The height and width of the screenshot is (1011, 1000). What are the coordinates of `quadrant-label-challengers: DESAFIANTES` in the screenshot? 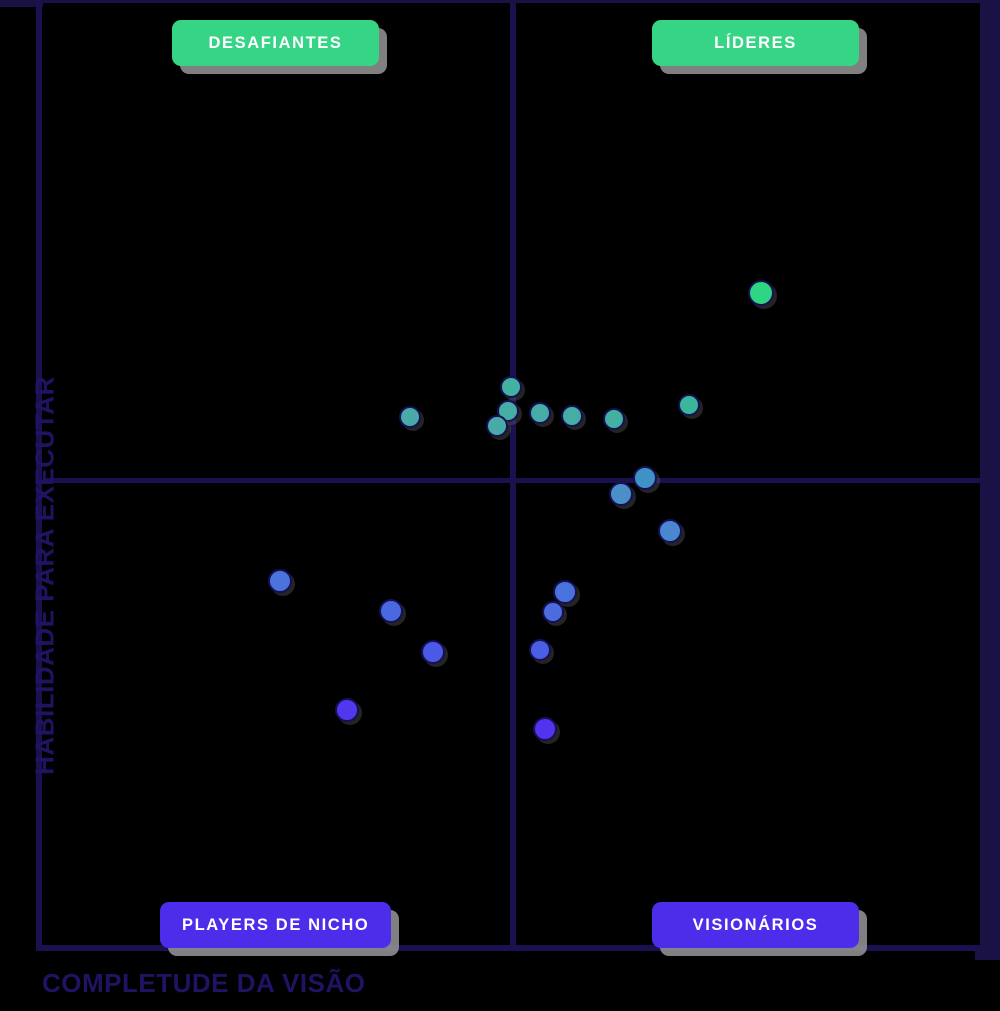 It's located at (275, 43).